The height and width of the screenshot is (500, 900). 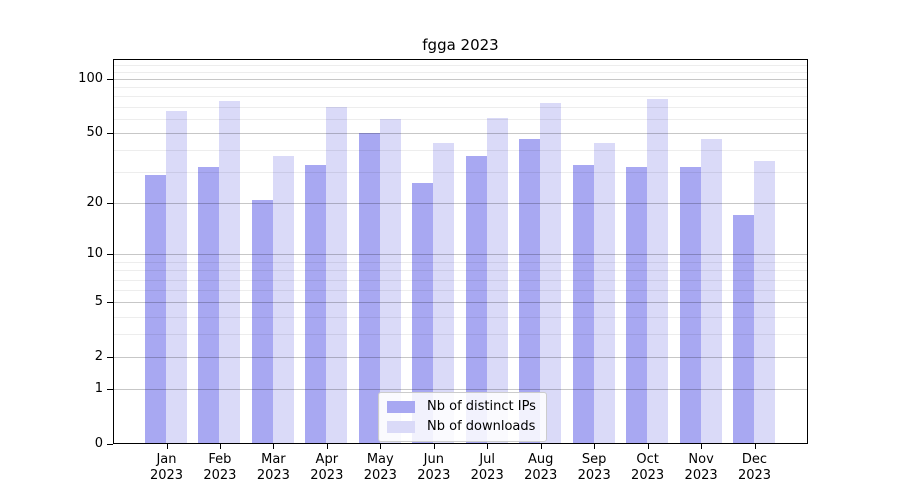 What do you see at coordinates (98, 302) in the screenshot?
I see `y-tick-label-5: 5` at bounding box center [98, 302].